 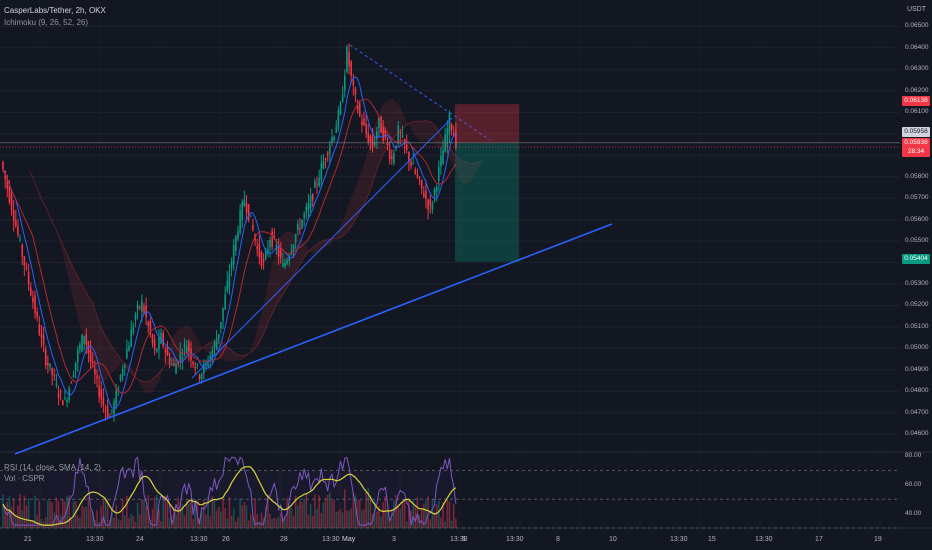 What do you see at coordinates (916, 9) in the screenshot?
I see `currency-label: USDT` at bounding box center [916, 9].